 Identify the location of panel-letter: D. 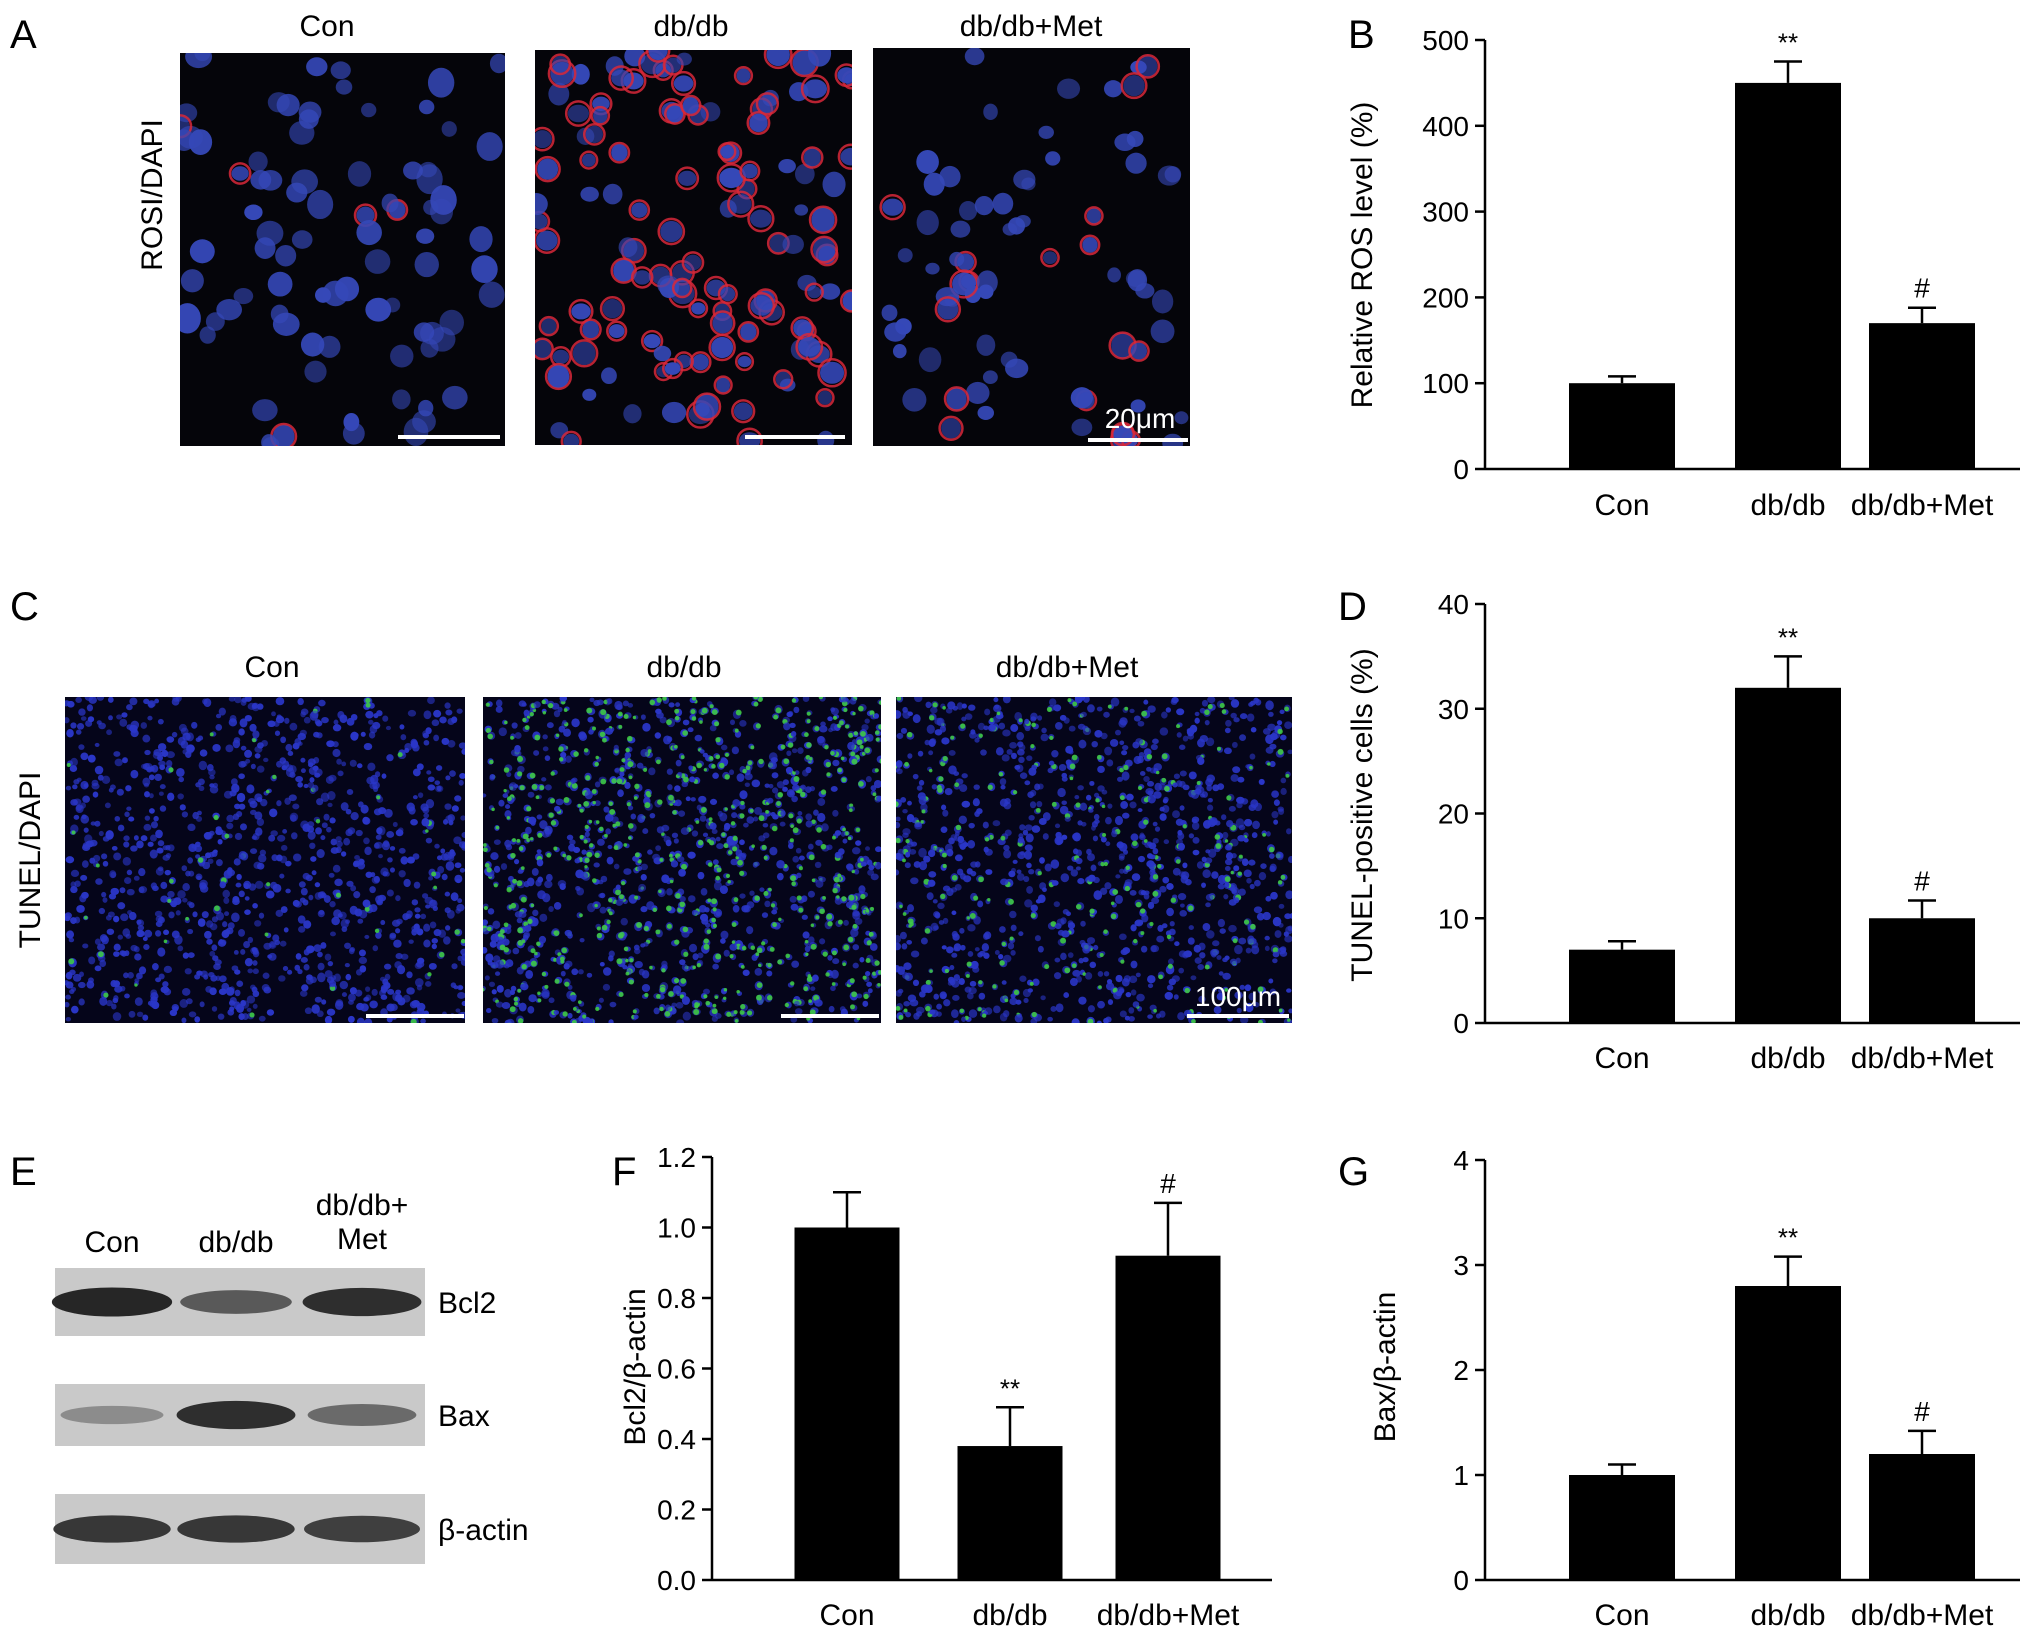
(1352, 607).